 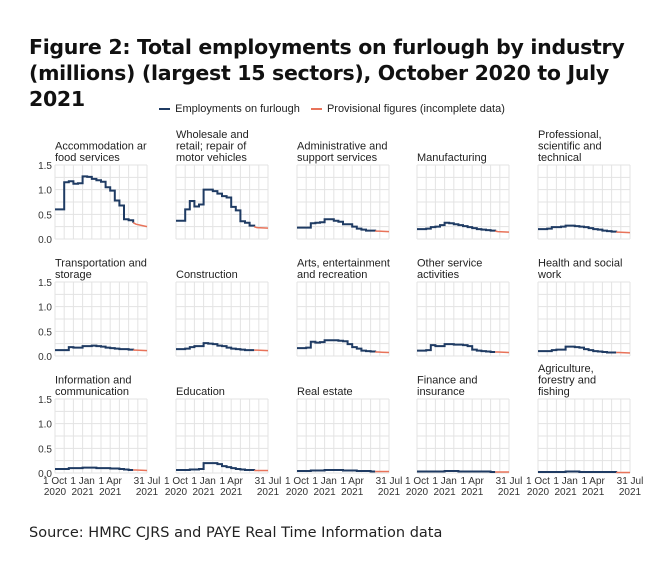 I want to click on panel-title: and recreation, so click(x=332, y=275).